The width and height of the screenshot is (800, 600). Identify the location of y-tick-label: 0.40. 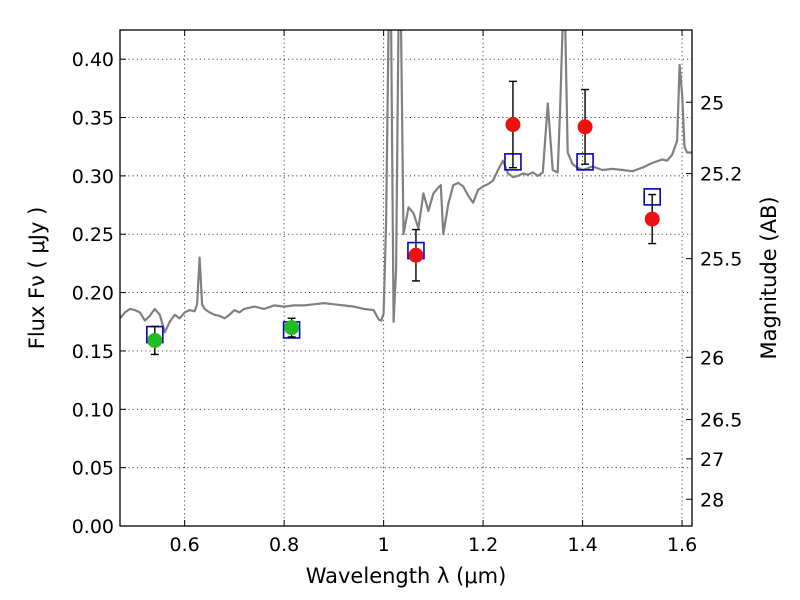
(93, 60).